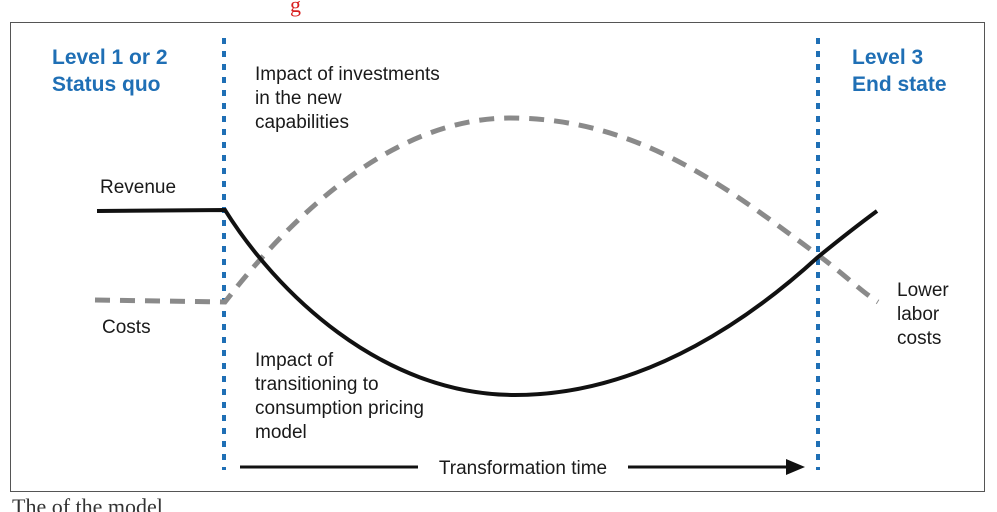 The image size is (997, 512). Describe the element at coordinates (523, 468) in the screenshot. I see `timeline-label: Transformation time` at that location.